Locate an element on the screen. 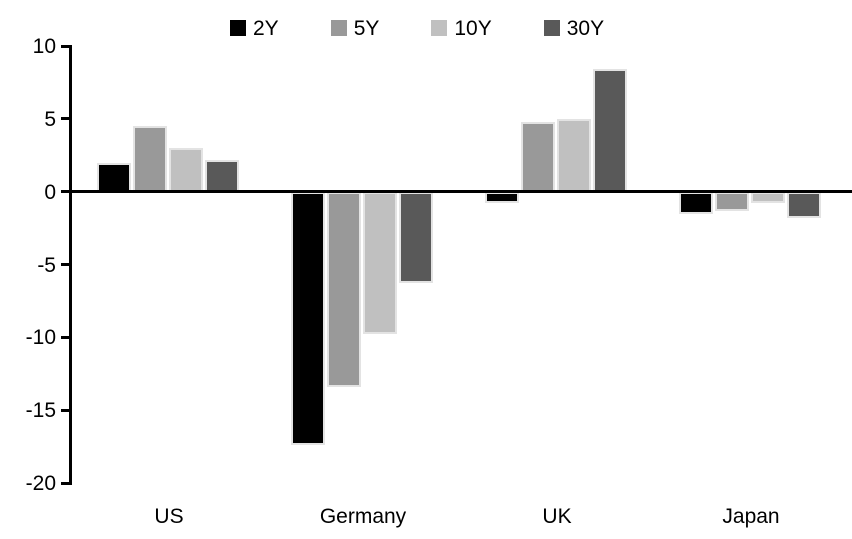 The width and height of the screenshot is (852, 539). y-axis-tick-label: 10 is located at coordinates (44, 46).